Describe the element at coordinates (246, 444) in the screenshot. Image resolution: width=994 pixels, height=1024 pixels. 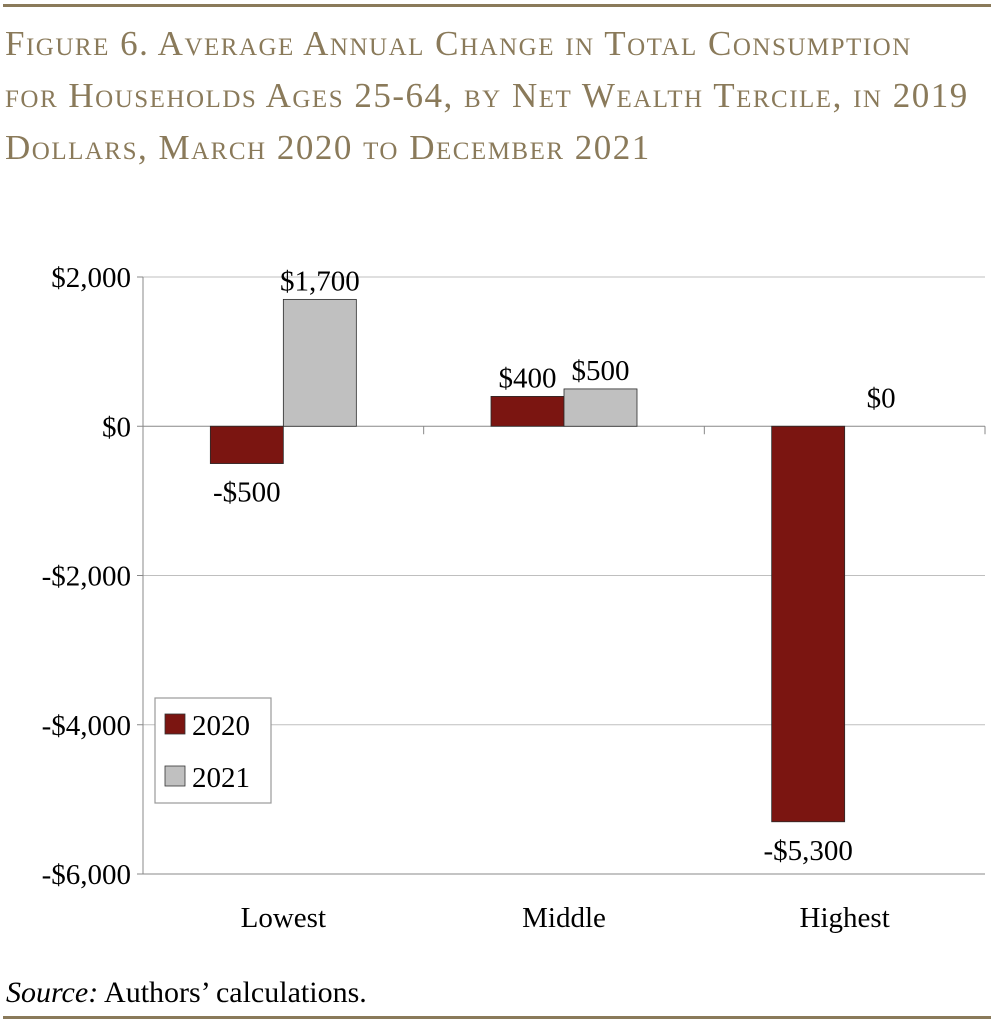
I see `bar-2020-lowest` at that location.